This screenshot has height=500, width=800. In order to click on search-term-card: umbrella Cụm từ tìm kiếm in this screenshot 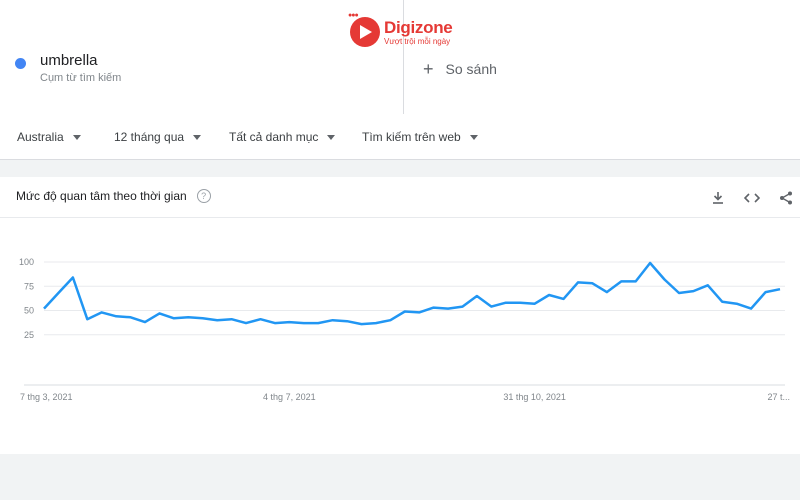, I will do `click(202, 57)`.